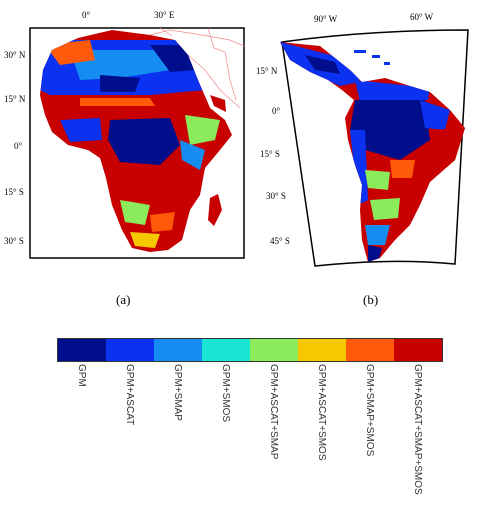 This screenshot has height=518, width=500. Describe the element at coordinates (18, 146) in the screenshot. I see `africa-lat-tick: 0°` at that location.